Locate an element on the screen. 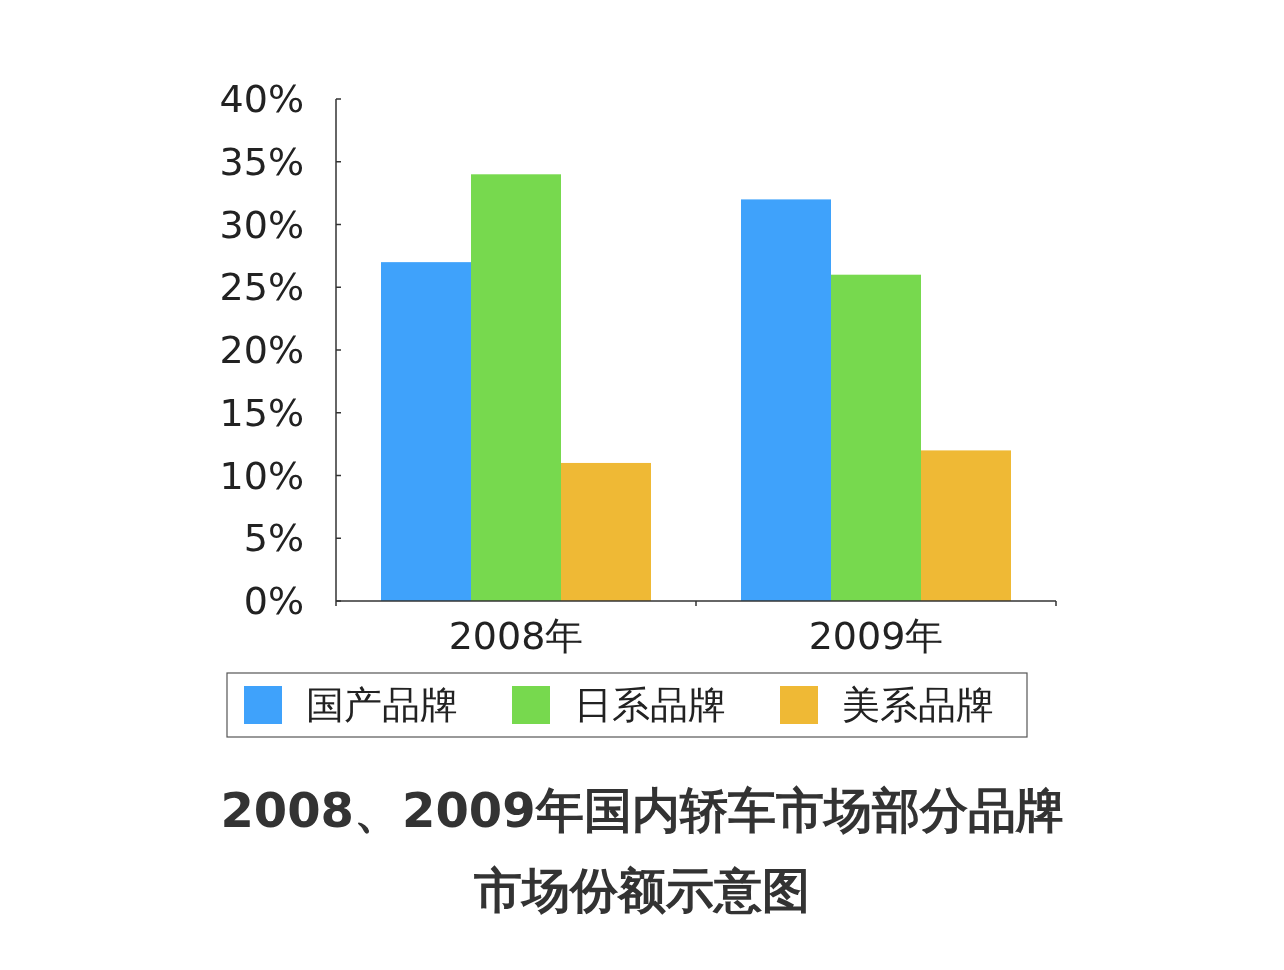  y-tick-label: 25% is located at coordinates (261, 287).